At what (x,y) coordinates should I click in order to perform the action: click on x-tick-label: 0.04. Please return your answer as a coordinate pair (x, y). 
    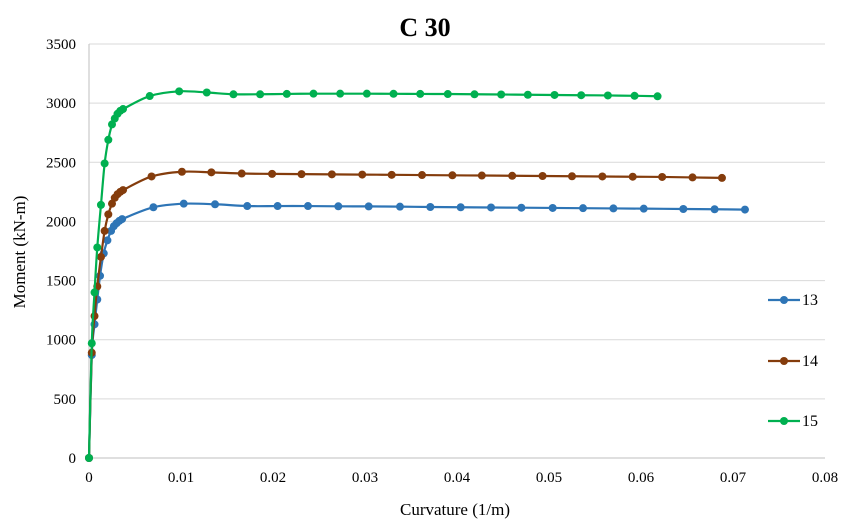
    Looking at the image, I should click on (457, 478).